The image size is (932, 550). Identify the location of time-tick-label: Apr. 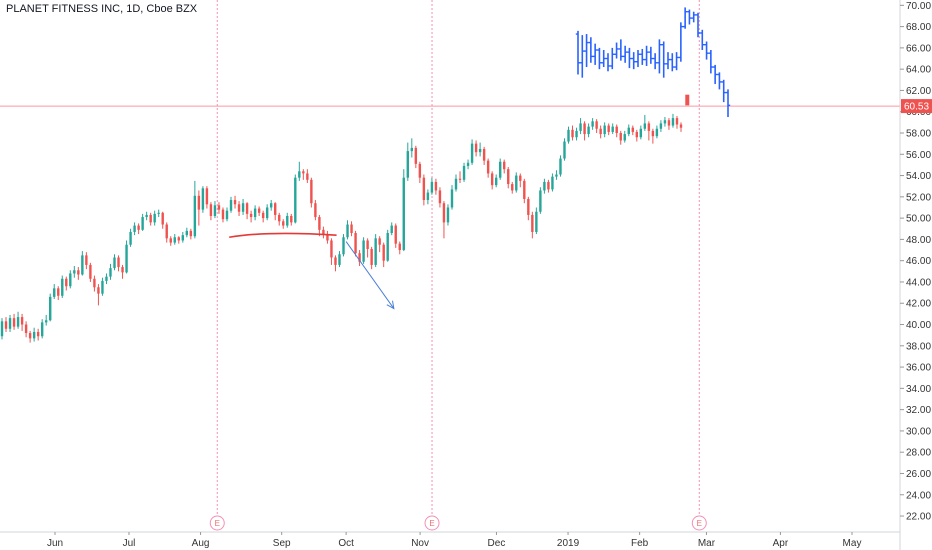
(781, 543).